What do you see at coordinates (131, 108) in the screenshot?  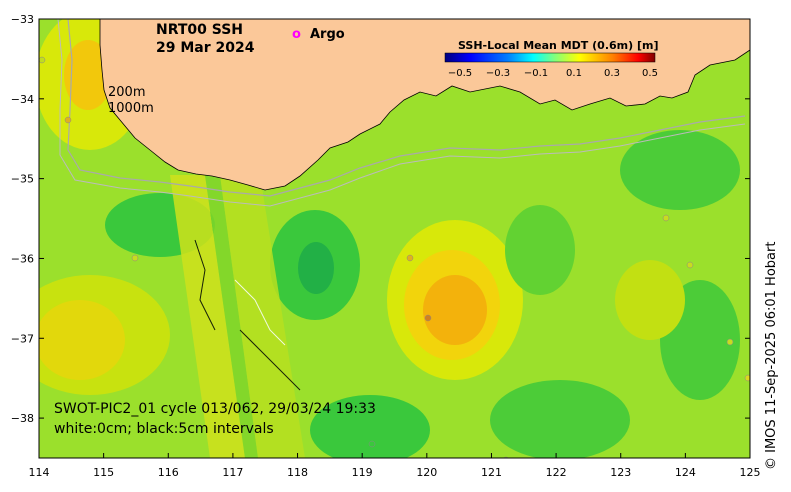 I see `isobath-1000m-label: 1000m` at bounding box center [131, 108].